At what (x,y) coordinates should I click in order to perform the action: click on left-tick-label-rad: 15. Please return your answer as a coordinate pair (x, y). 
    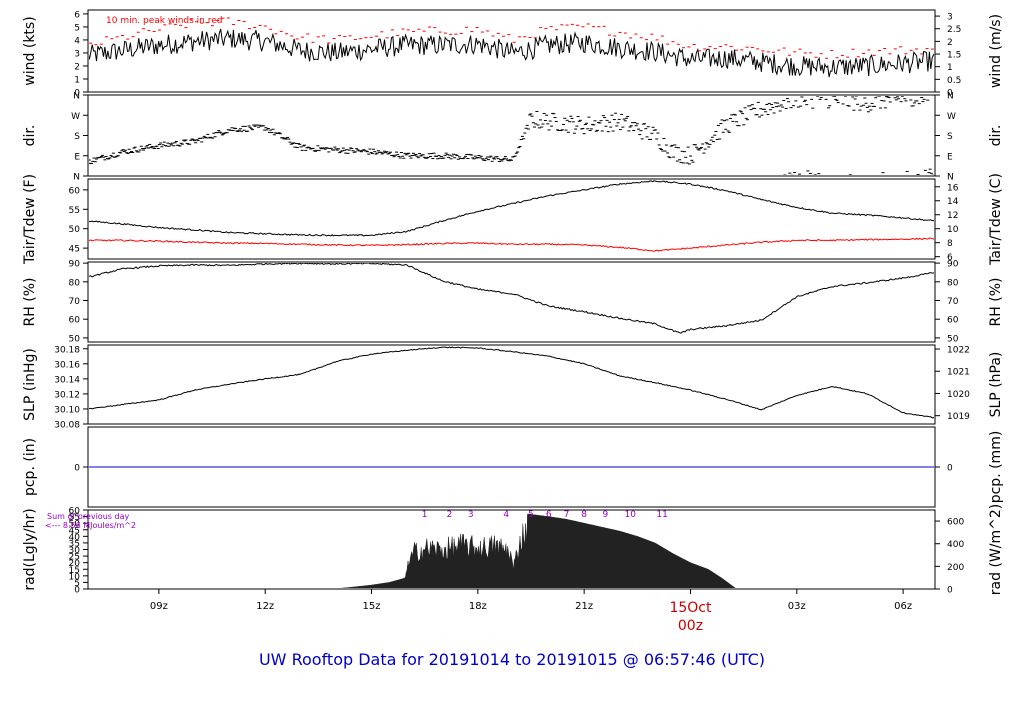
    Looking at the image, I should click on (74, 571).